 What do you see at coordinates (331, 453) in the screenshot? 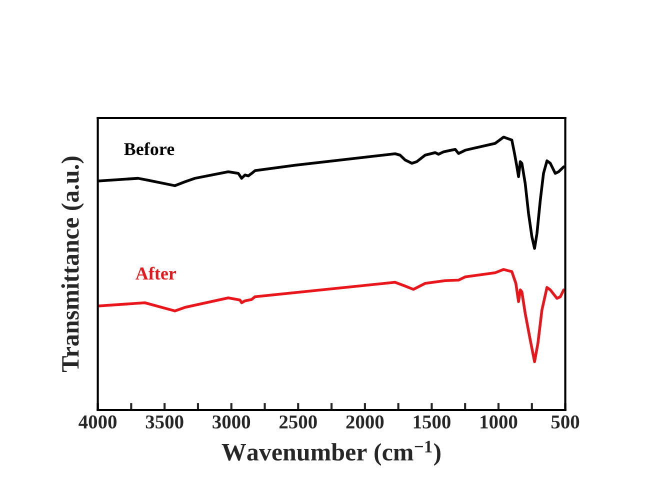
I see `x-axis-title: Wavenumber (cm$^{−1}$)` at bounding box center [331, 453].